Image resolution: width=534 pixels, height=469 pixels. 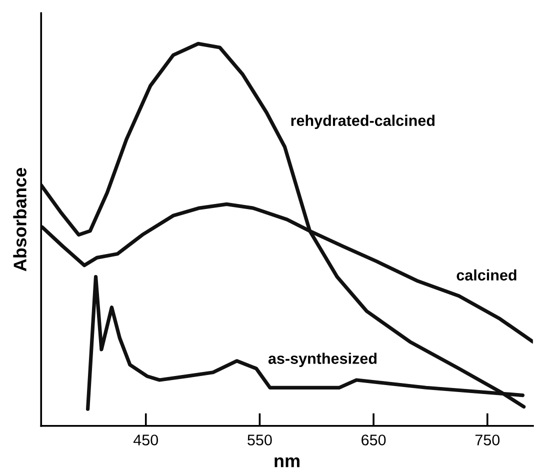 I want to click on series-label: rehydrated-calcined, so click(x=362, y=122).